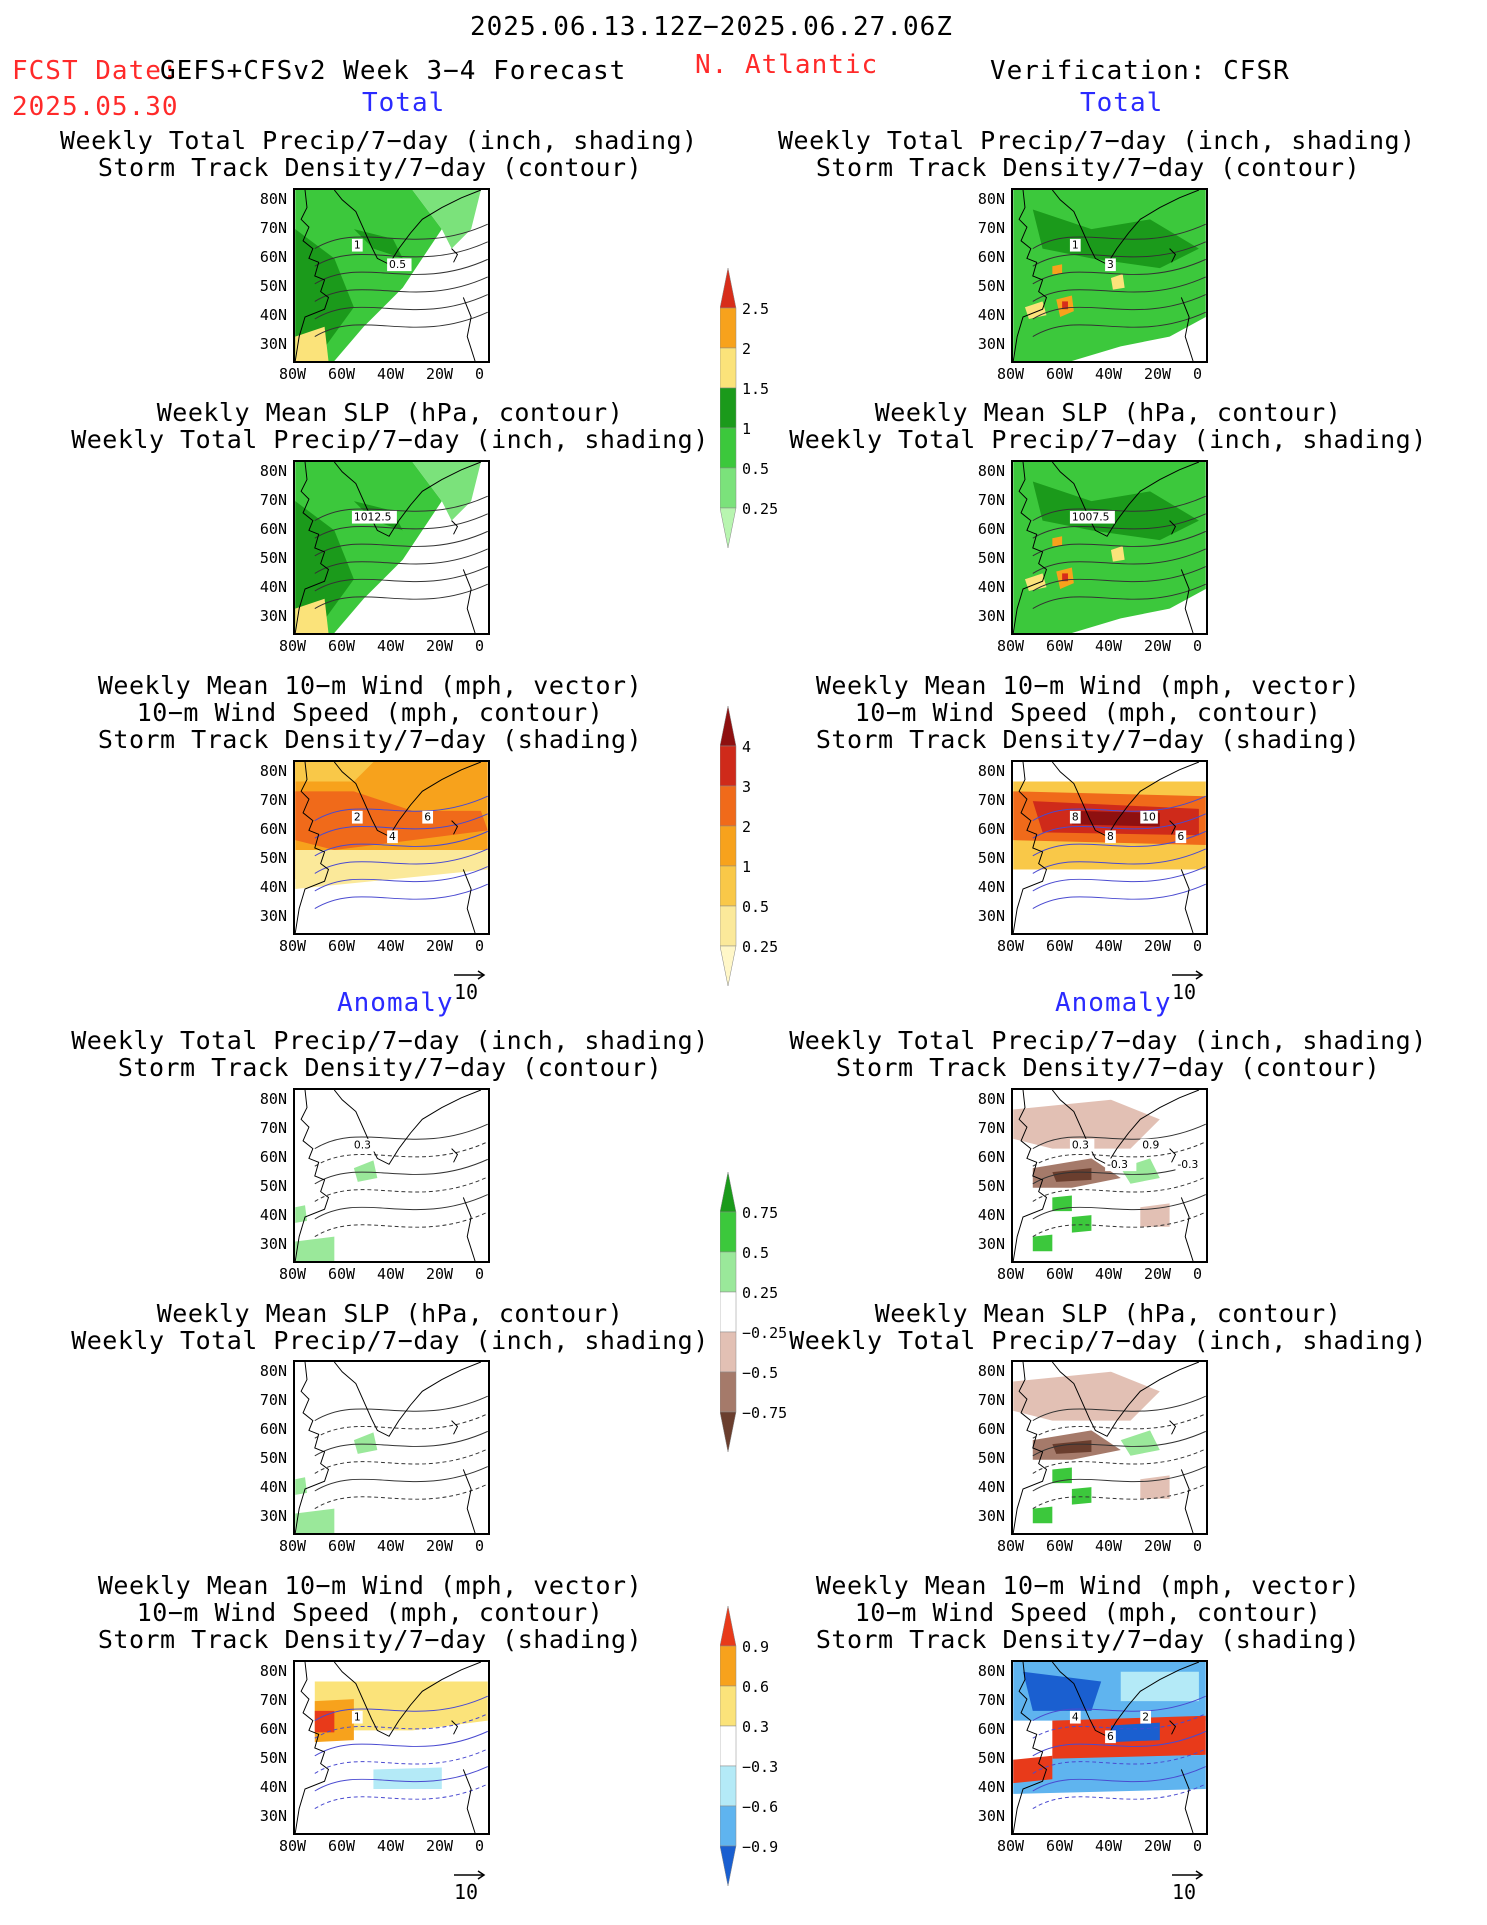 This screenshot has width=1487, height=1925. What do you see at coordinates (991, 1487) in the screenshot?
I see `lat-tick-label: 40N` at bounding box center [991, 1487].